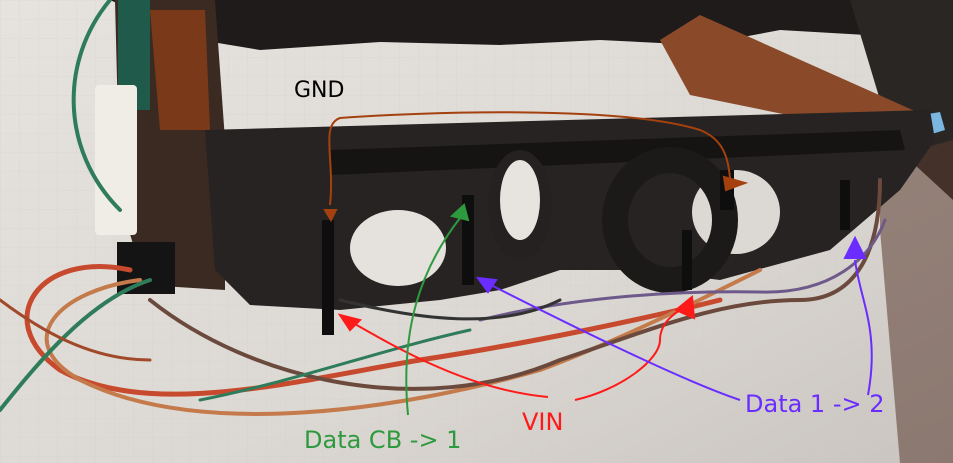 The width and height of the screenshot is (953, 463). What do you see at coordinates (433, 316) in the screenshot?
I see `datacb-arrow` at bounding box center [433, 316].